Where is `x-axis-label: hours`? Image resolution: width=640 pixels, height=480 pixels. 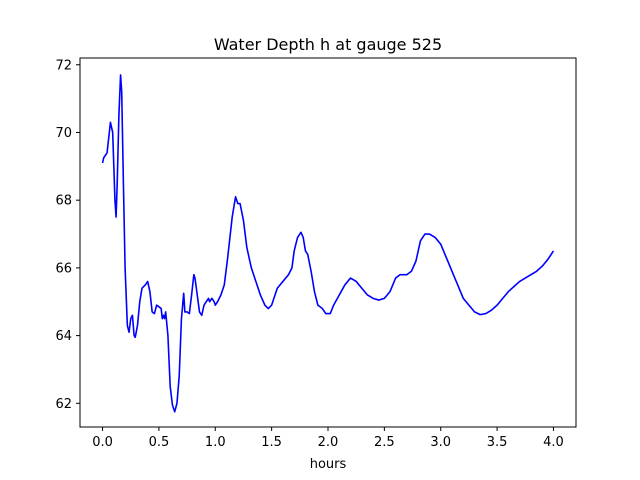 x-axis-label: hours is located at coordinates (328, 464).